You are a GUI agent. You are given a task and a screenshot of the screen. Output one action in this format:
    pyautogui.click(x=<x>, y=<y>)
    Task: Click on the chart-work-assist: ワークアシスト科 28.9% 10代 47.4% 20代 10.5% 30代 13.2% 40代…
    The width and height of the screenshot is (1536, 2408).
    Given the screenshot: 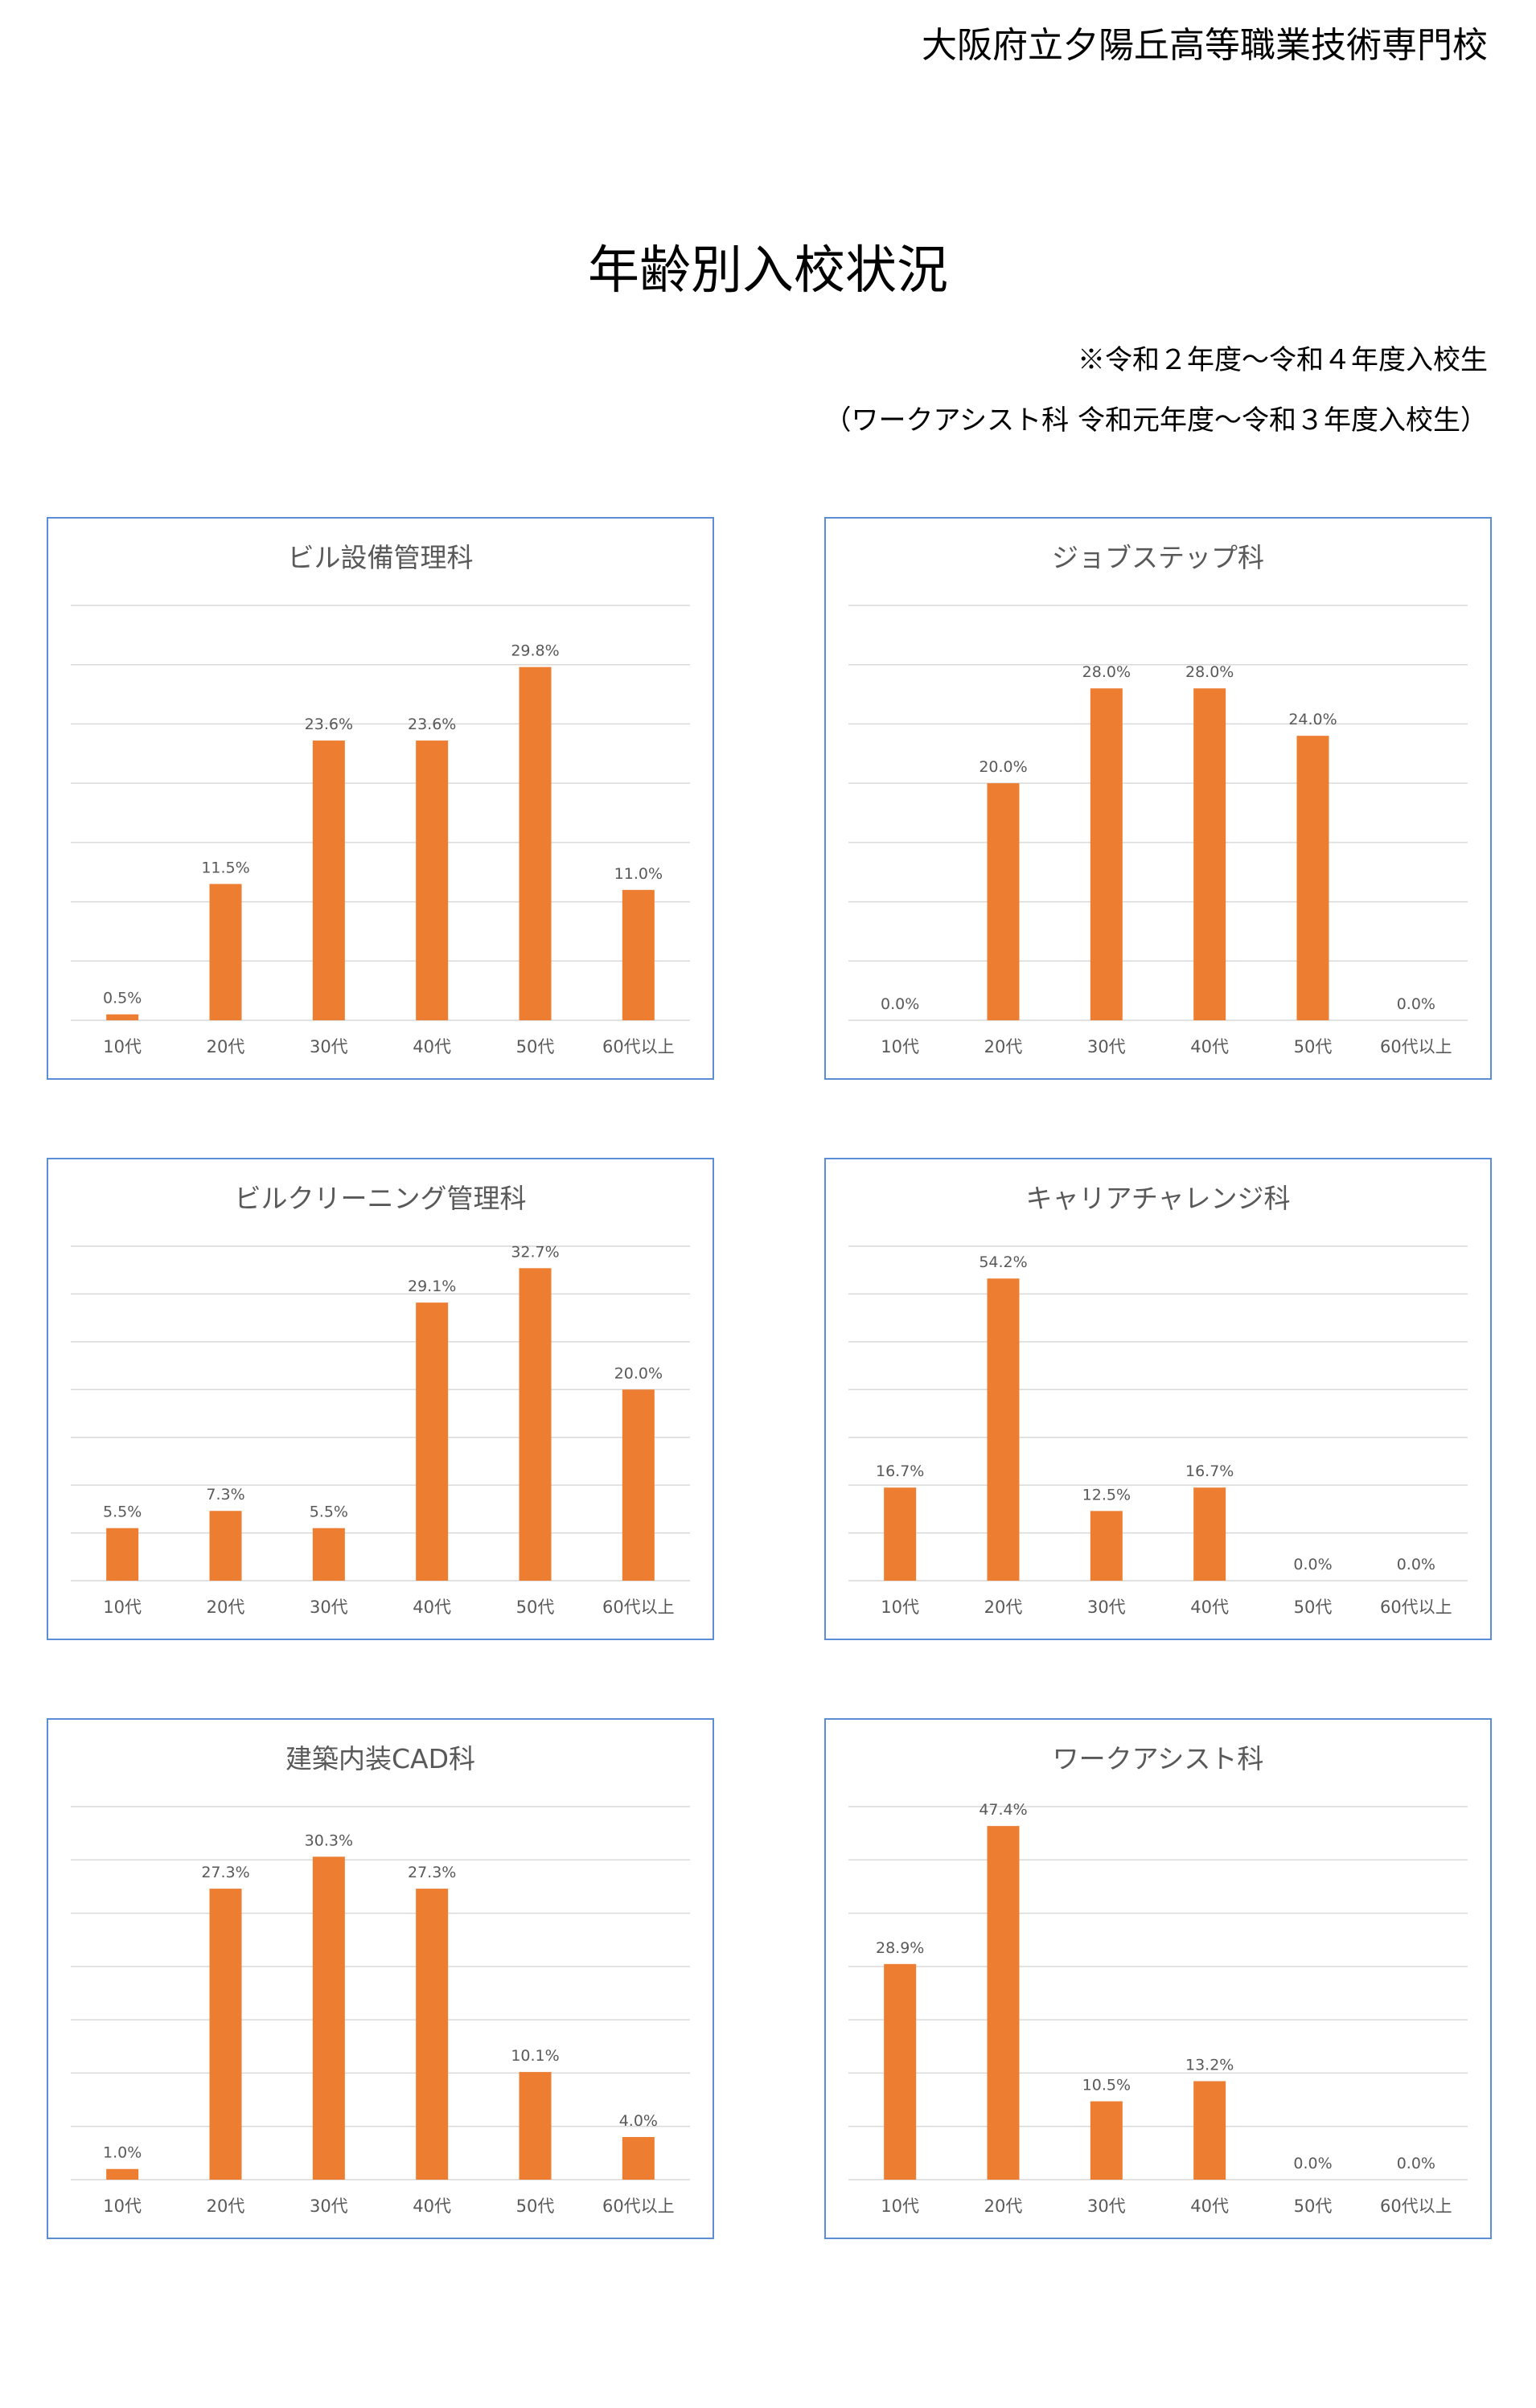 What is the action you would take?
    pyautogui.click(x=1158, y=1978)
    